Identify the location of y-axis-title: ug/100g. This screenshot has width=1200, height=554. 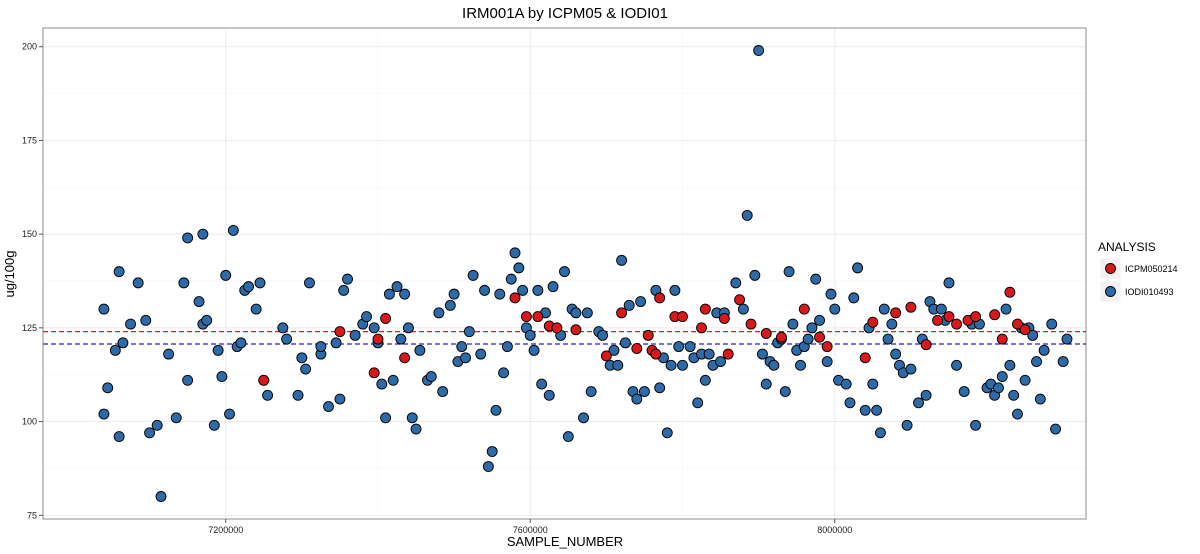
(9, 274).